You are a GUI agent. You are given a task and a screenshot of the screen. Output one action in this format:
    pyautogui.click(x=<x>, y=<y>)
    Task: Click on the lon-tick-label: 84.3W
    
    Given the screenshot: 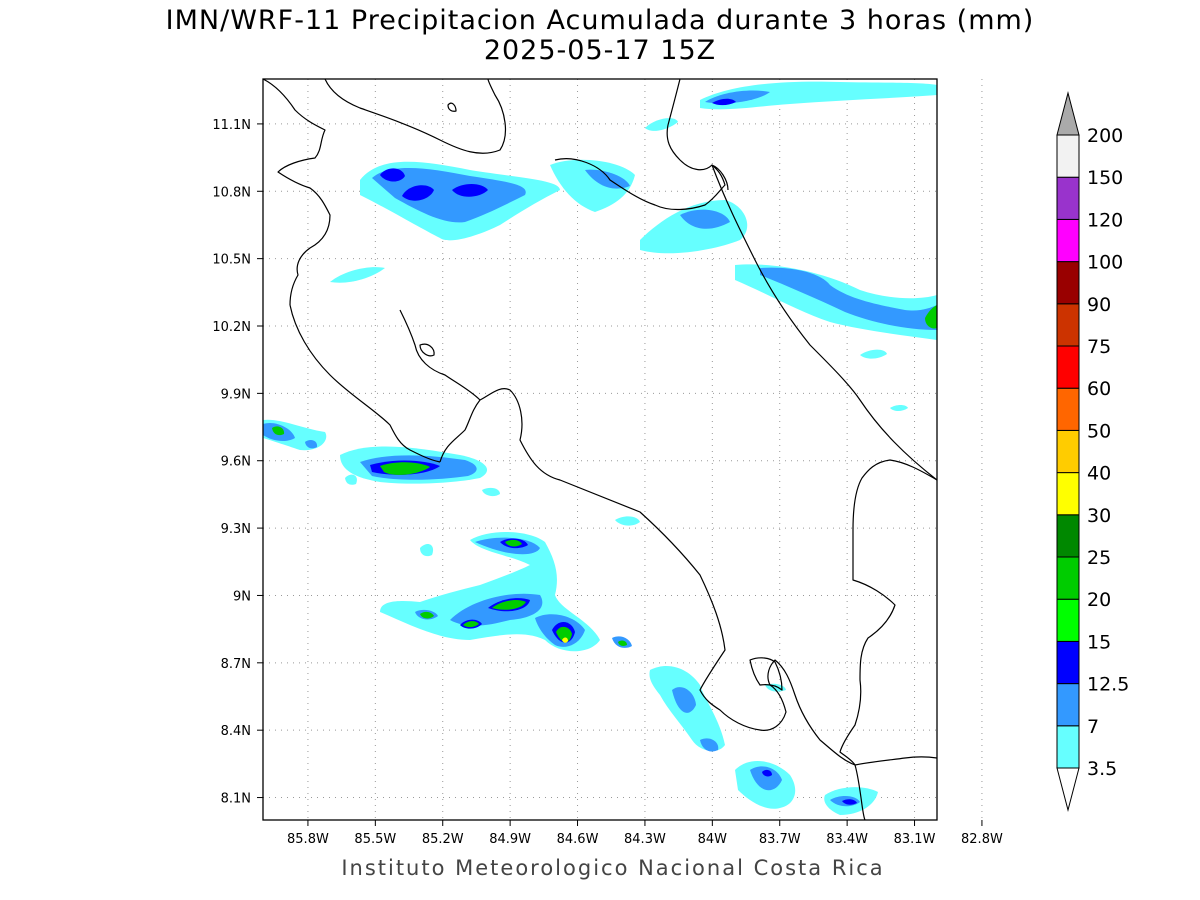 What is the action you would take?
    pyautogui.click(x=645, y=839)
    